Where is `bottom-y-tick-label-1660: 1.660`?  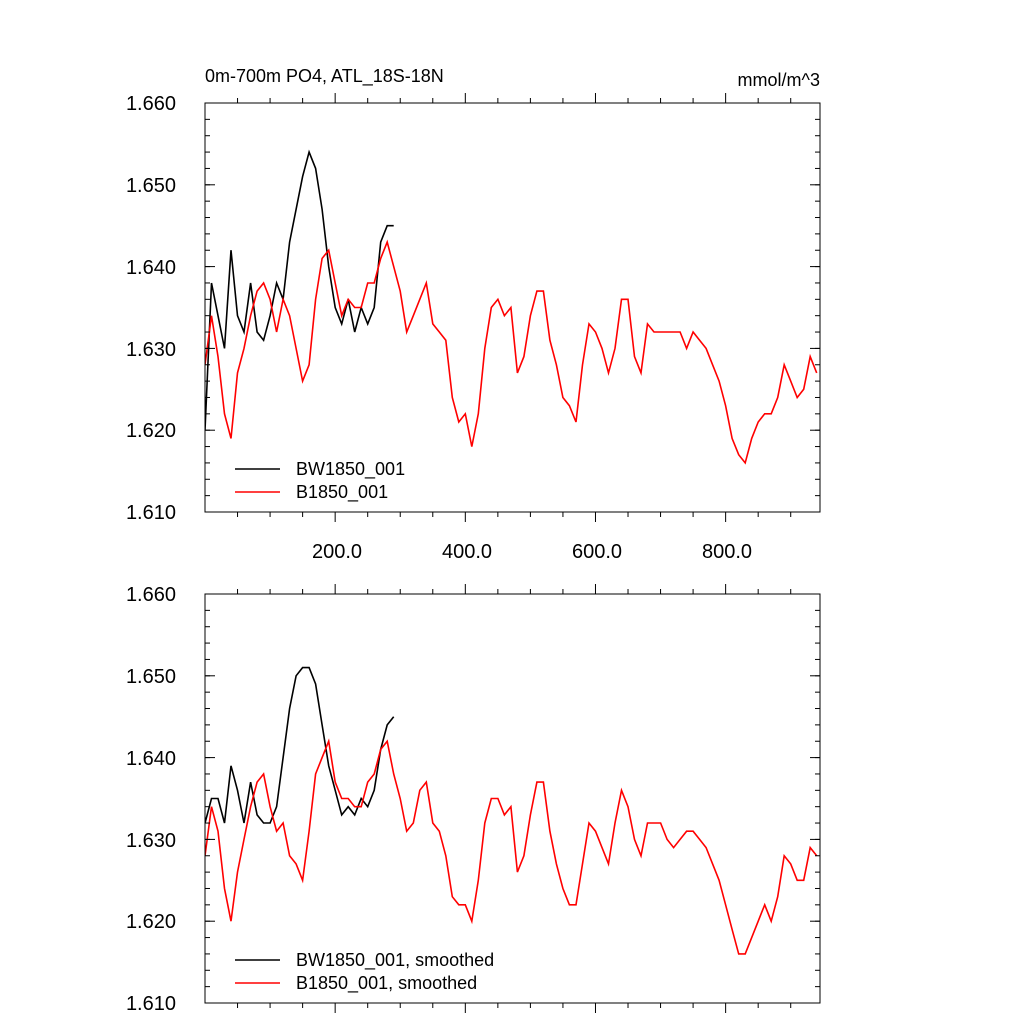
bottom-y-tick-label-1660: 1.660 is located at coordinates (151, 595).